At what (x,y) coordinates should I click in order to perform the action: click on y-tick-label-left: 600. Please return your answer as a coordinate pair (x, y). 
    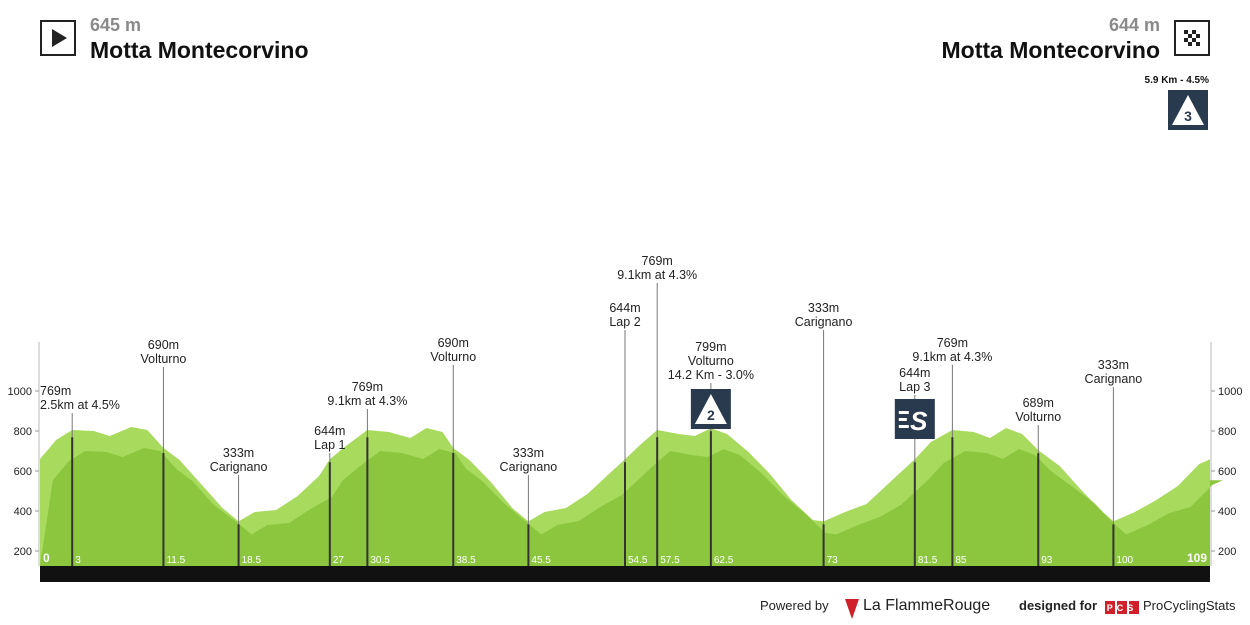
    Looking at the image, I should click on (23, 472).